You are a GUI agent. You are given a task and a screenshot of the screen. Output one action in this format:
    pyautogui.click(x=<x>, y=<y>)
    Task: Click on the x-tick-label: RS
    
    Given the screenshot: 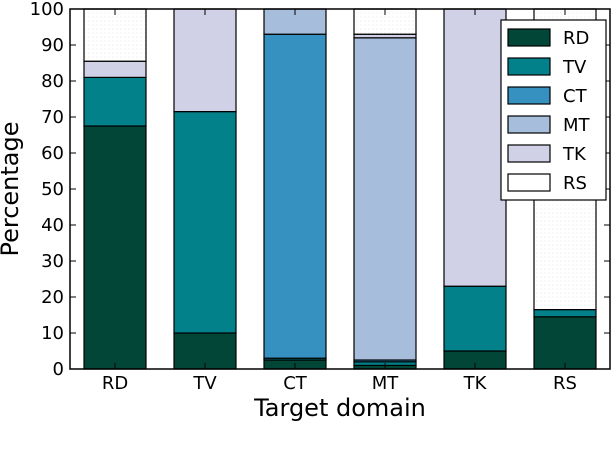 What is the action you would take?
    pyautogui.click(x=565, y=383)
    